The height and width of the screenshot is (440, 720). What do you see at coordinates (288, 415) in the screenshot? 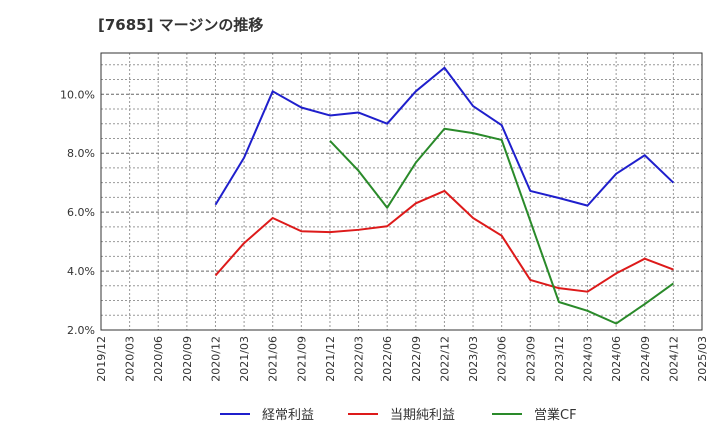
I see `legend-label: 経常利益` at bounding box center [288, 415].